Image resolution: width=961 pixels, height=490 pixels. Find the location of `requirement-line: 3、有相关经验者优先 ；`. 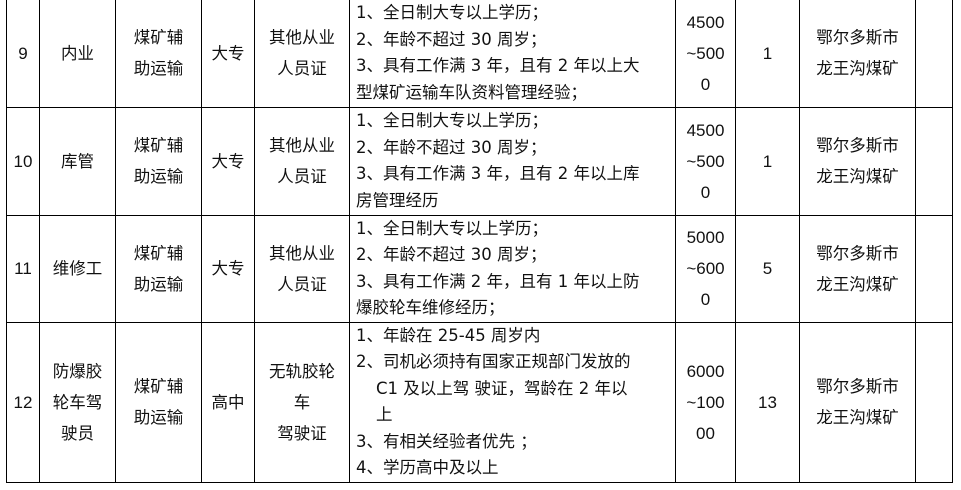

requirement-line: 3、有相关经验者优先 ； is located at coordinates (446, 441).